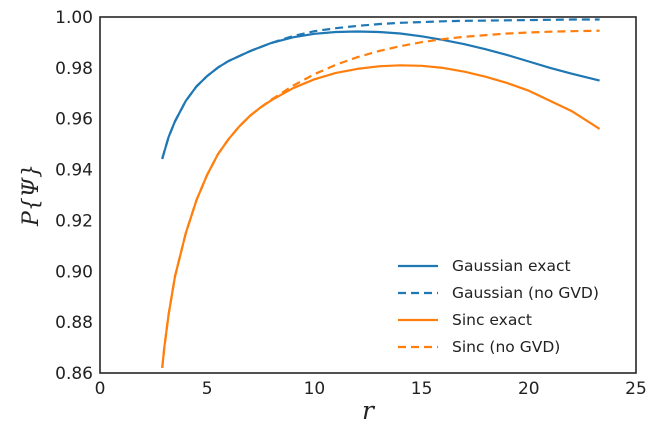 The width and height of the screenshot is (648, 424). What do you see at coordinates (74, 374) in the screenshot?
I see `y-tick-label: 0.86` at bounding box center [74, 374].